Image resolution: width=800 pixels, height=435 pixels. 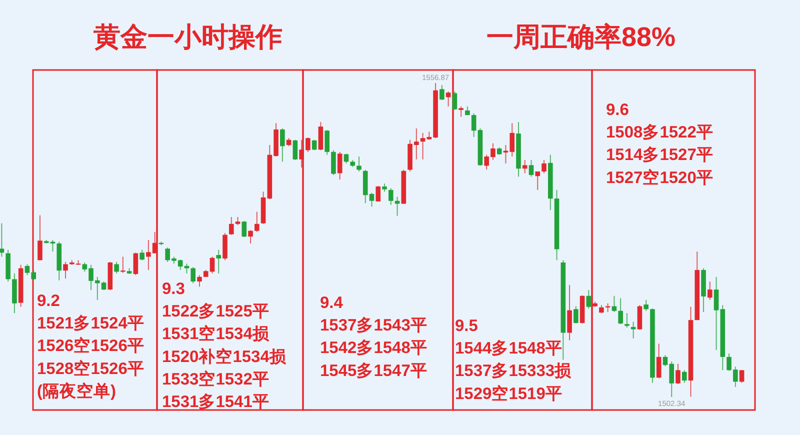 I want to click on chart-title: 黄金一小时操作, so click(x=187, y=37).